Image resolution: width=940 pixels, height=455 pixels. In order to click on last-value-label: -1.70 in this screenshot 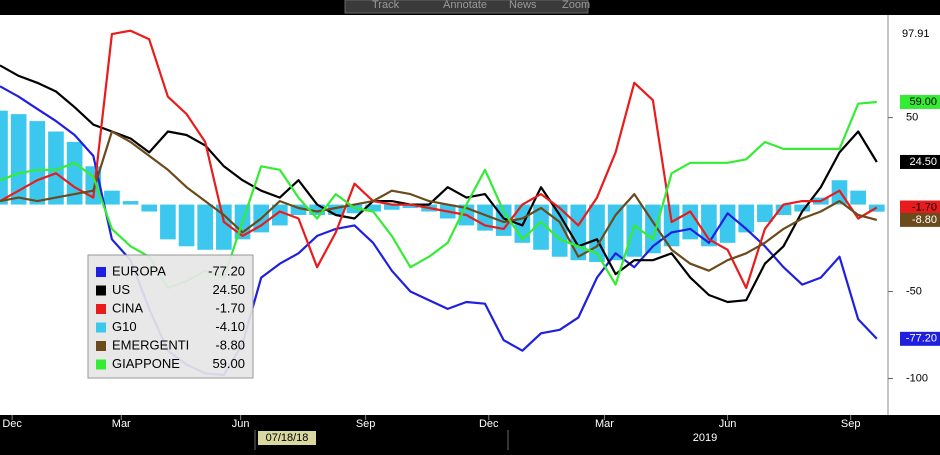, I will do `click(924, 207)`.